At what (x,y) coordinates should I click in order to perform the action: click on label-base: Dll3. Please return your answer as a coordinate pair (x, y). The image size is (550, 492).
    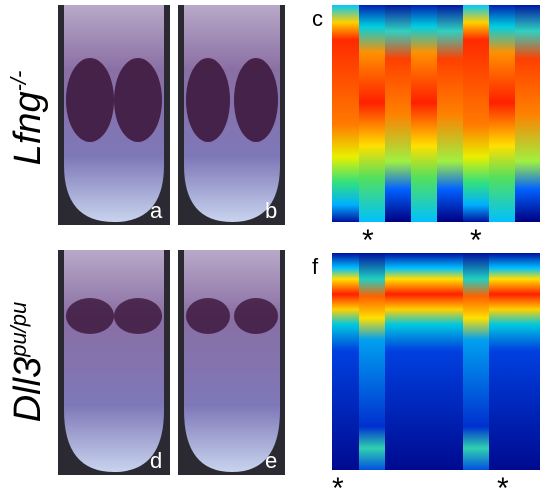
    Looking at the image, I should click on (28, 389).